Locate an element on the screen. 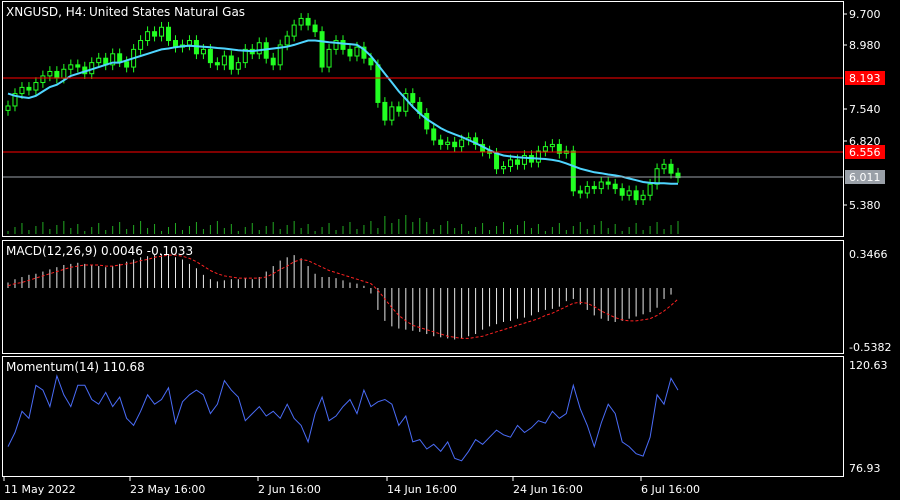  price-tick: 9.700 is located at coordinates (865, 14).